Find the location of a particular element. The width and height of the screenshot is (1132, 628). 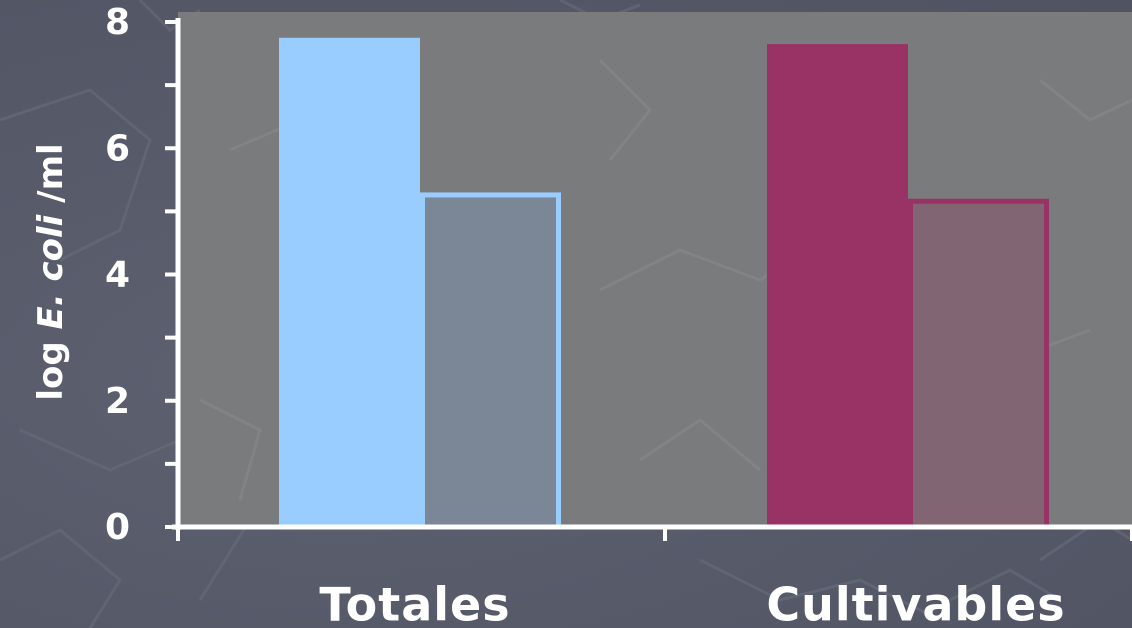

y-ticks-group is located at coordinates (171, 274).